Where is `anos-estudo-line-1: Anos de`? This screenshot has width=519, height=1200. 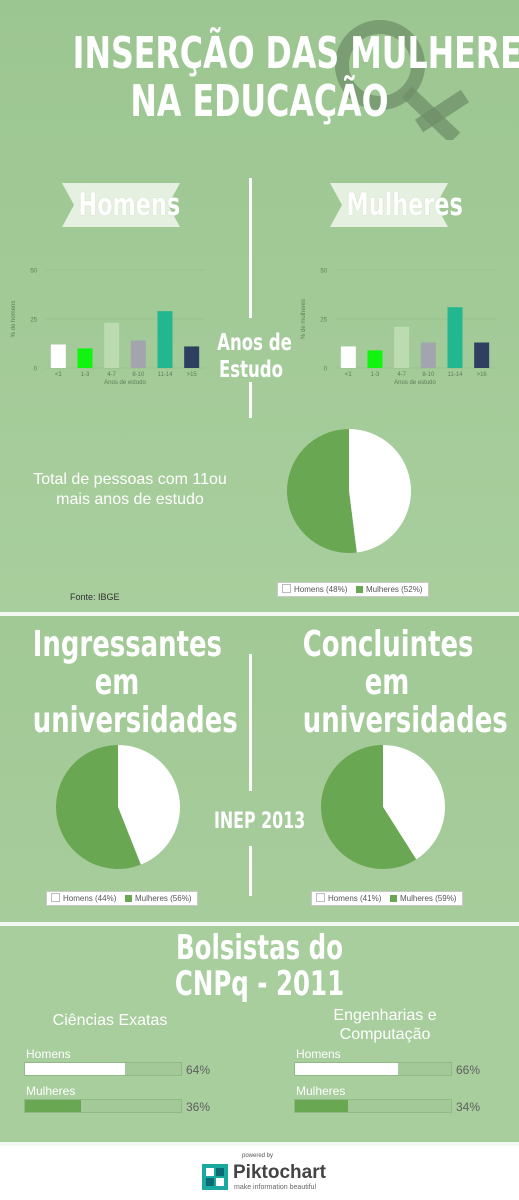 anos-estudo-line-1: Anos de is located at coordinates (254, 343).